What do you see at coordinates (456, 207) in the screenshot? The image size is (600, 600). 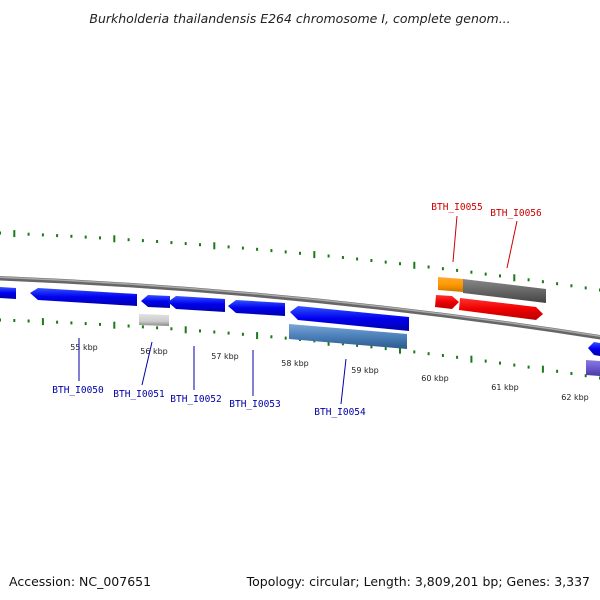 I see `gene-label-BTH_I0055: BTH_I0055` at bounding box center [456, 207].